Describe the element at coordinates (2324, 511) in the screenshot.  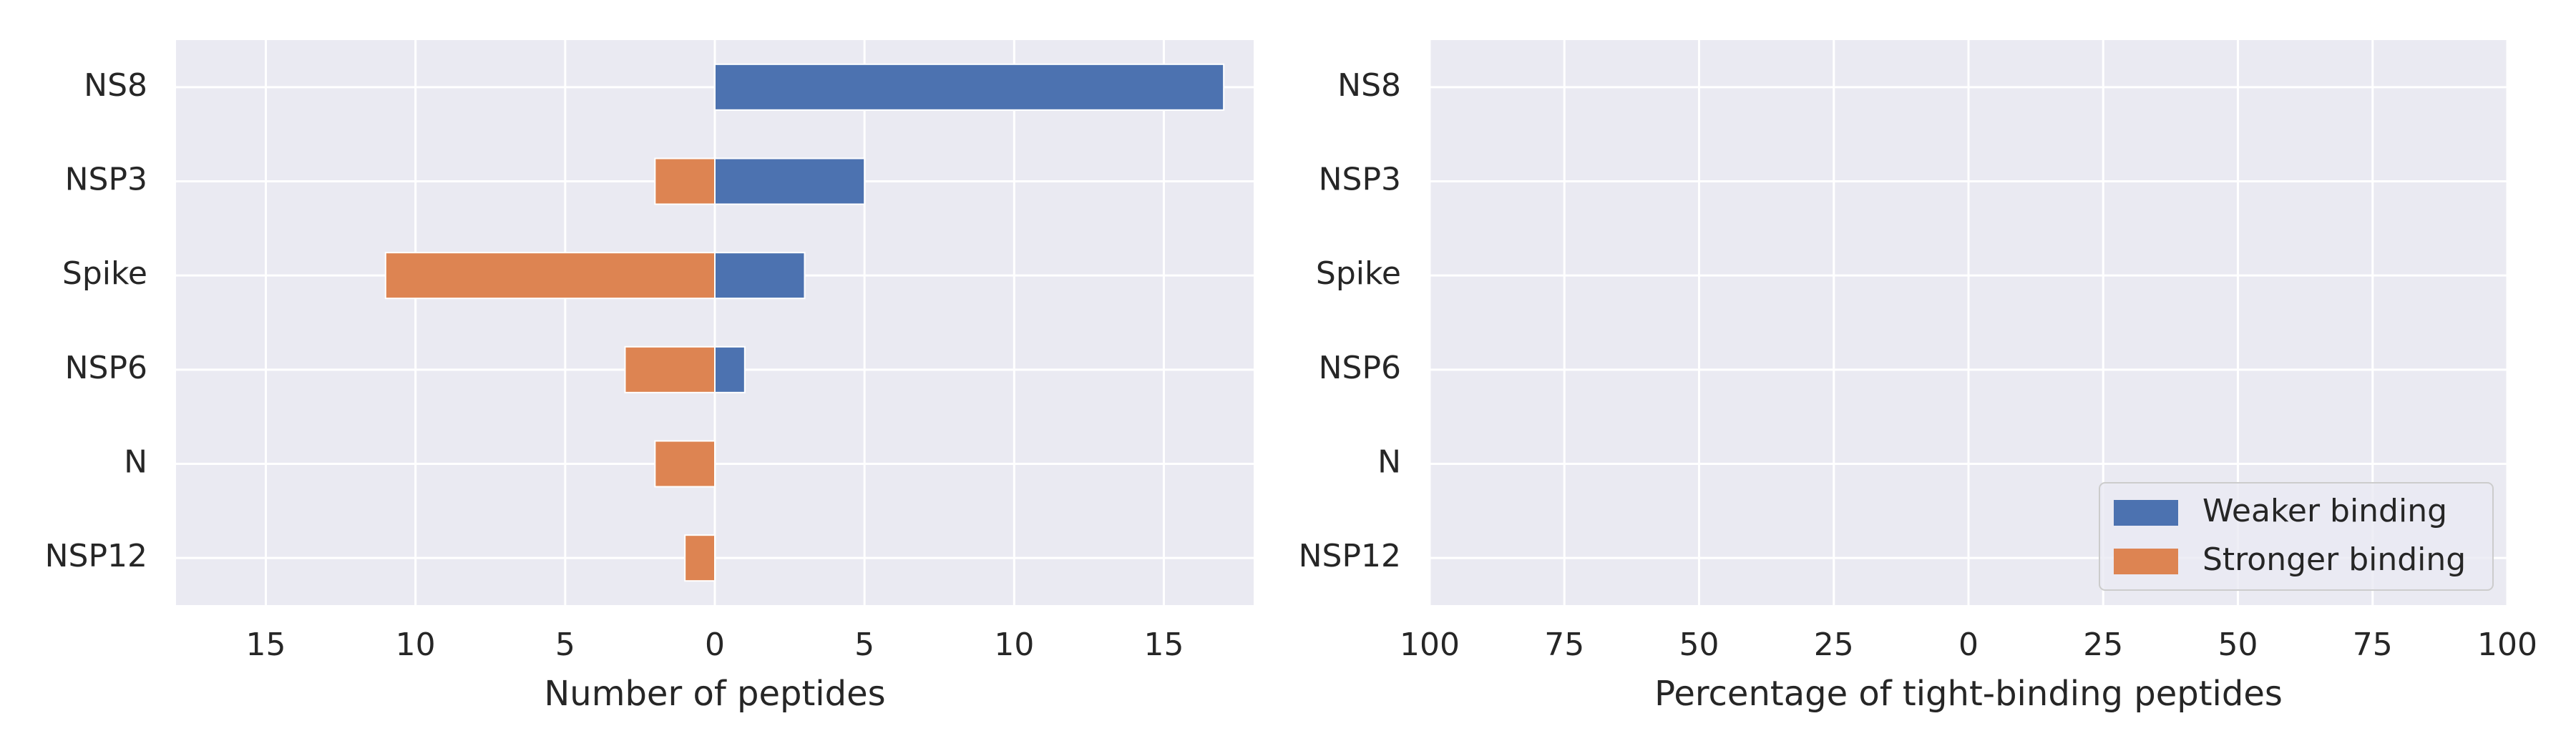
I see `legend-label: Weaker binding` at that location.